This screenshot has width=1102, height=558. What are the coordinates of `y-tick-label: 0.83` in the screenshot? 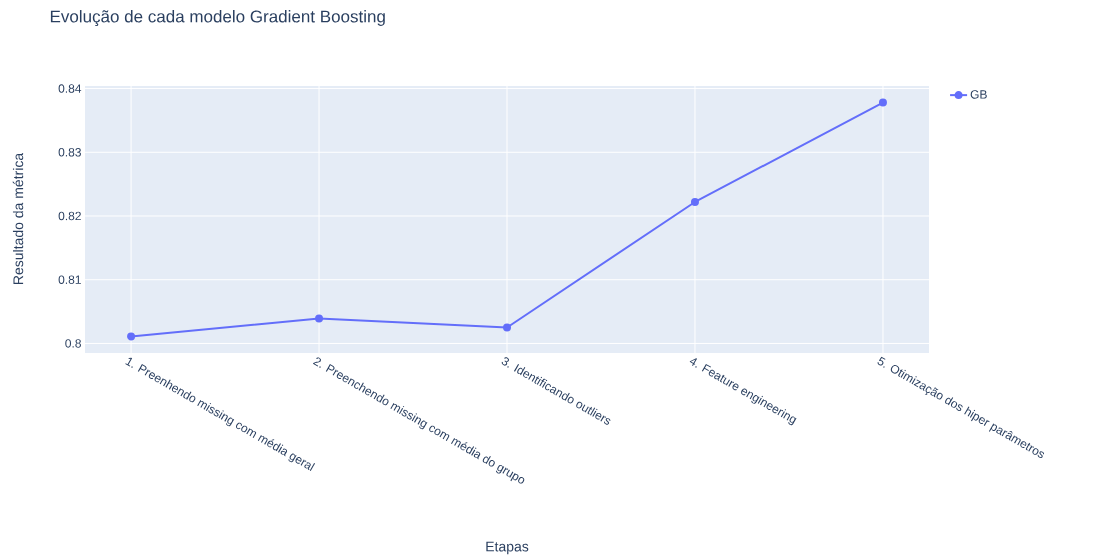 It's located at (69, 152).